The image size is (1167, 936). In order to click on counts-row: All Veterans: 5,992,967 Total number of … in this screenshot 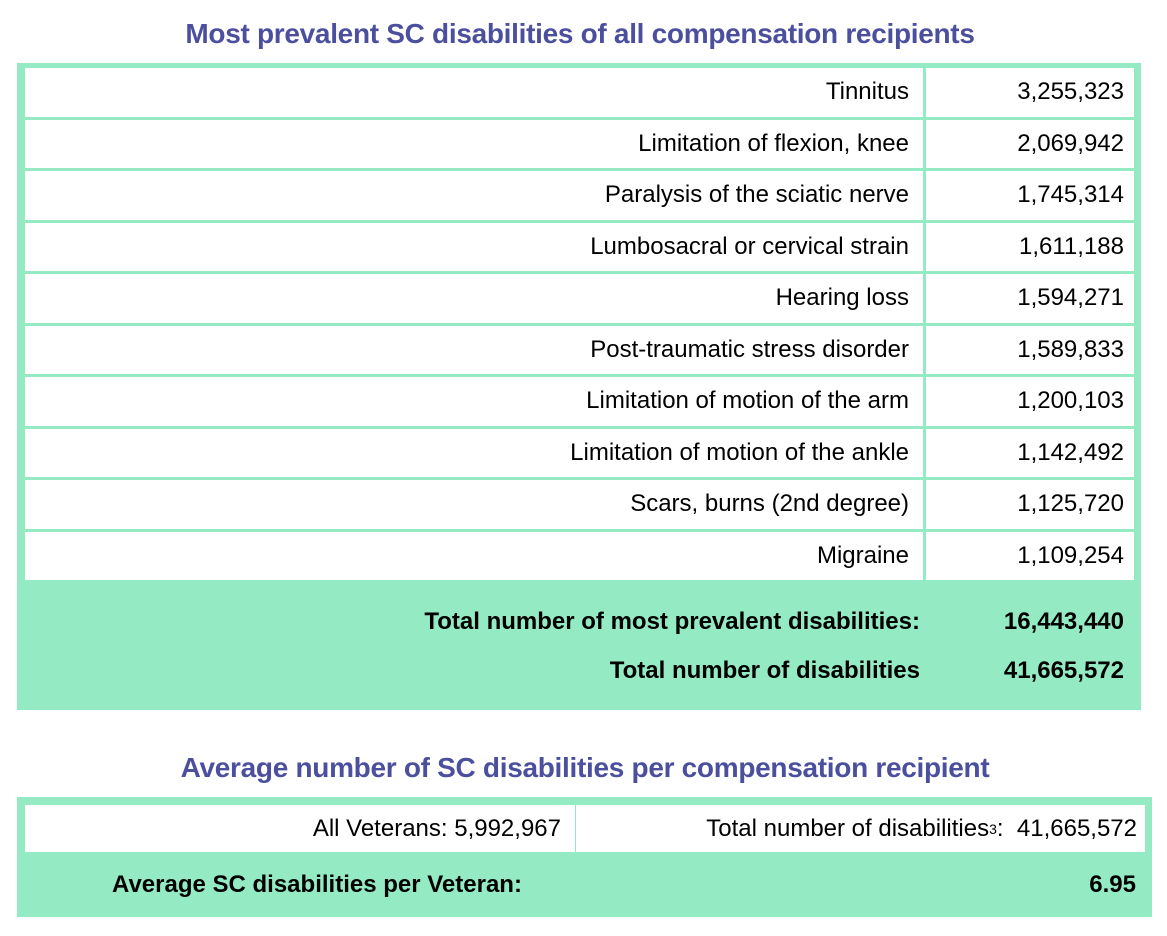, I will do `click(585, 828)`.